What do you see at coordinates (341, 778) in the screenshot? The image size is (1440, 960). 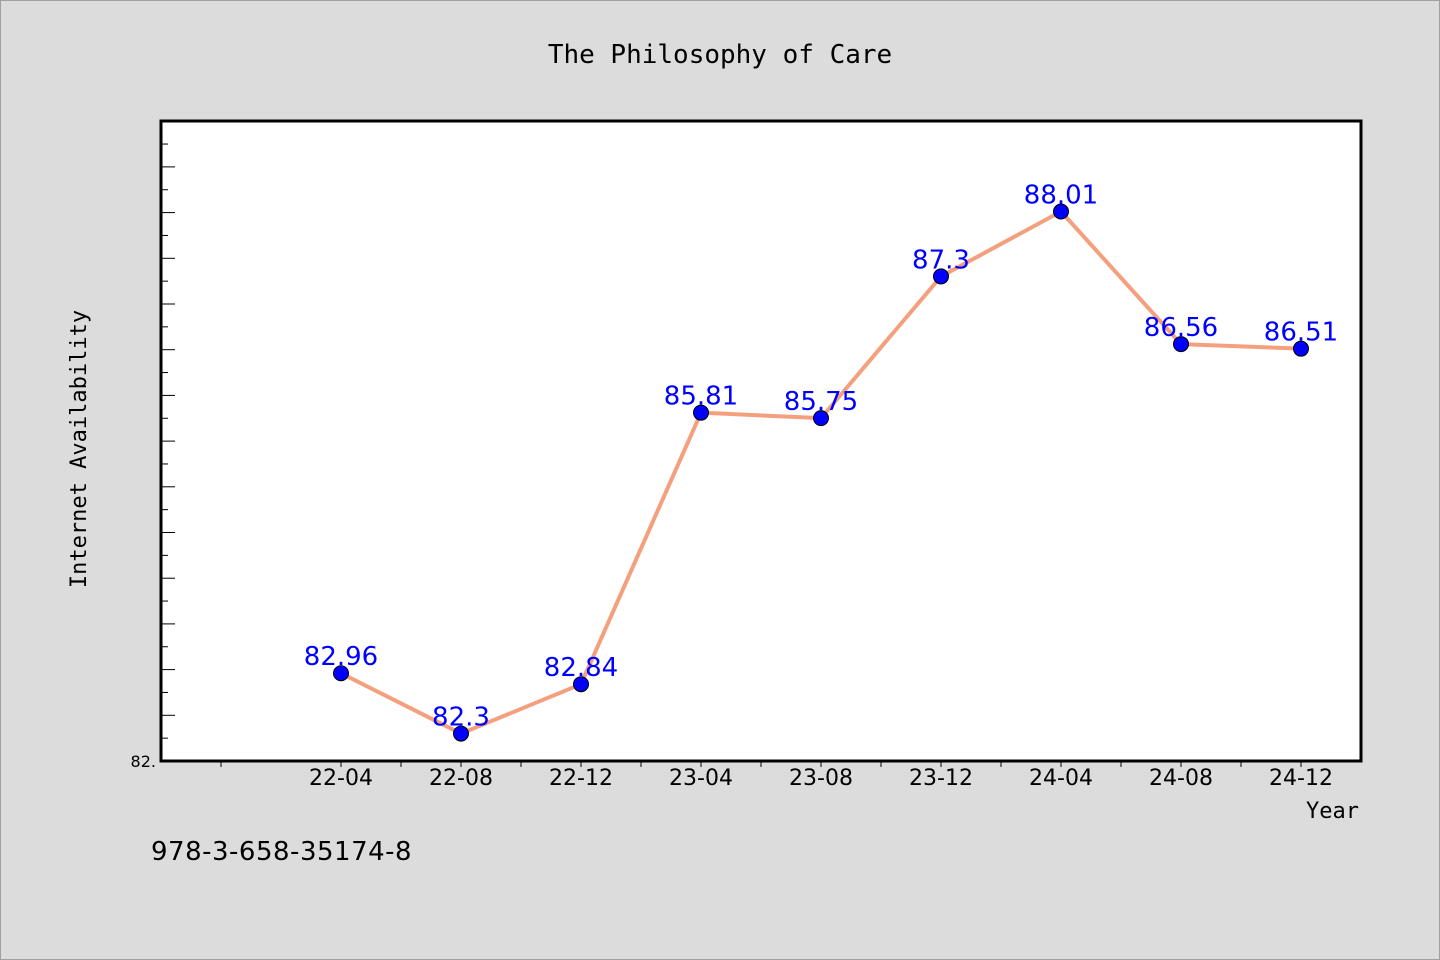 I see `x-tick-label: 22-04` at bounding box center [341, 778].